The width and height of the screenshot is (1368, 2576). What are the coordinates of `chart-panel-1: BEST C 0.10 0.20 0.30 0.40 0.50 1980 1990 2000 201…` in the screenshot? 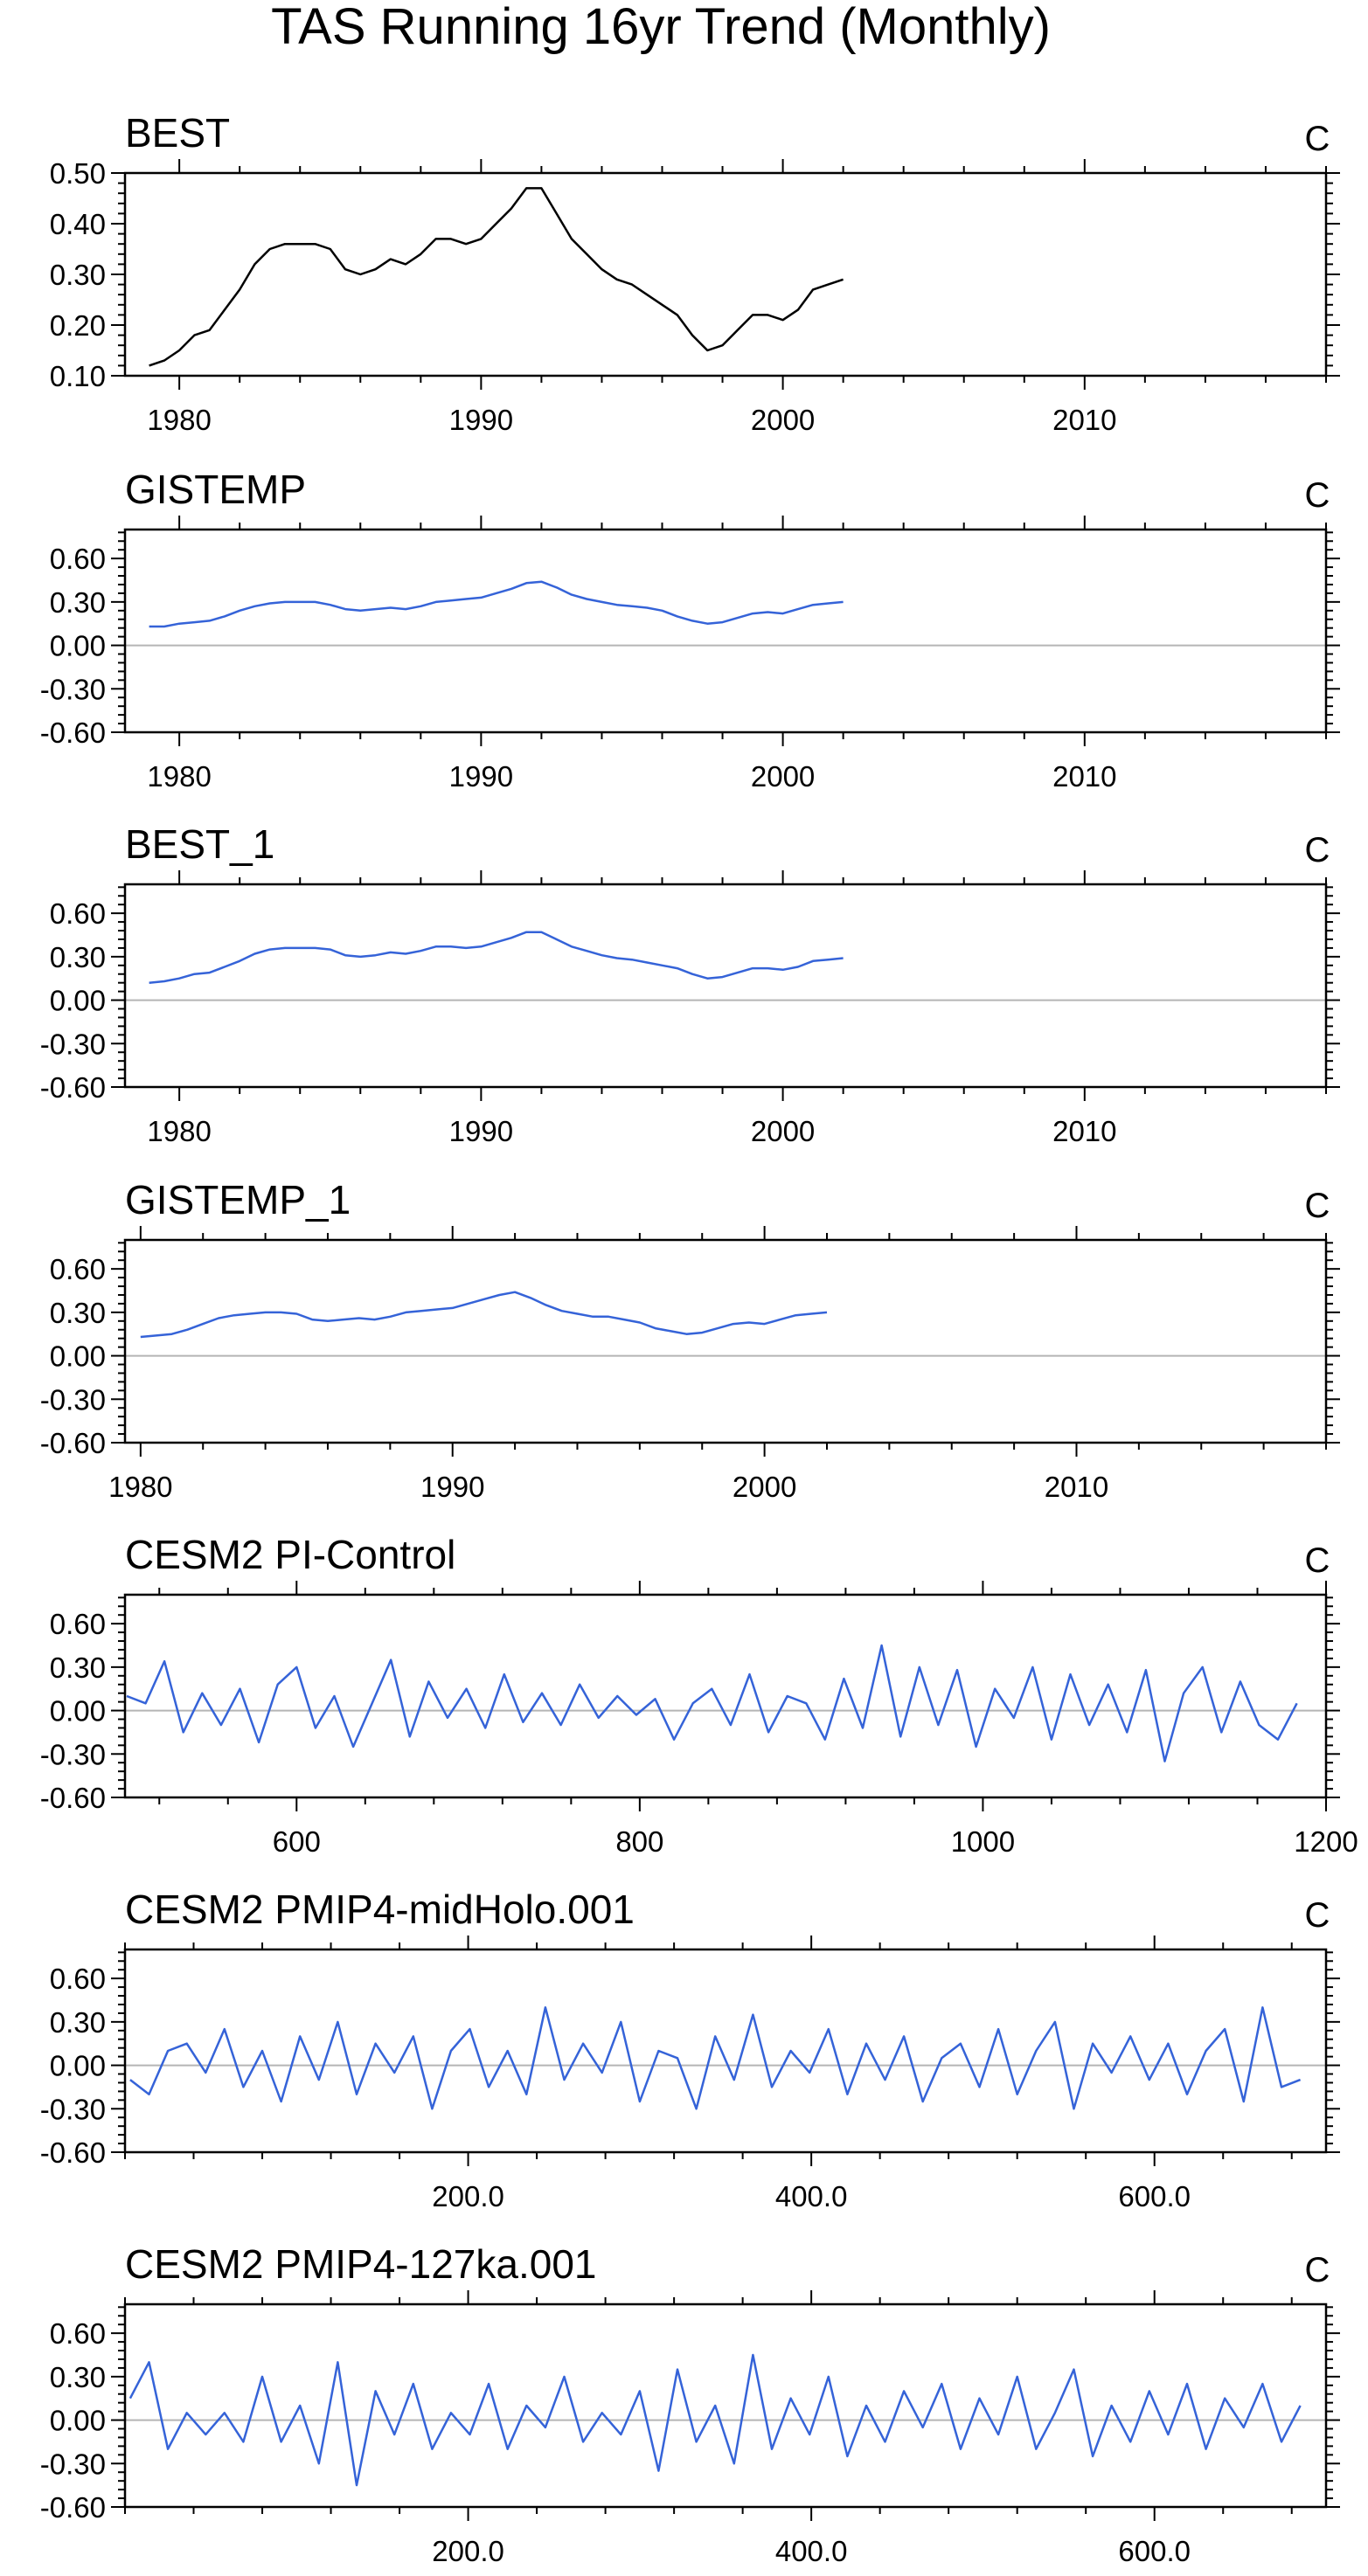 It's located at (695, 273).